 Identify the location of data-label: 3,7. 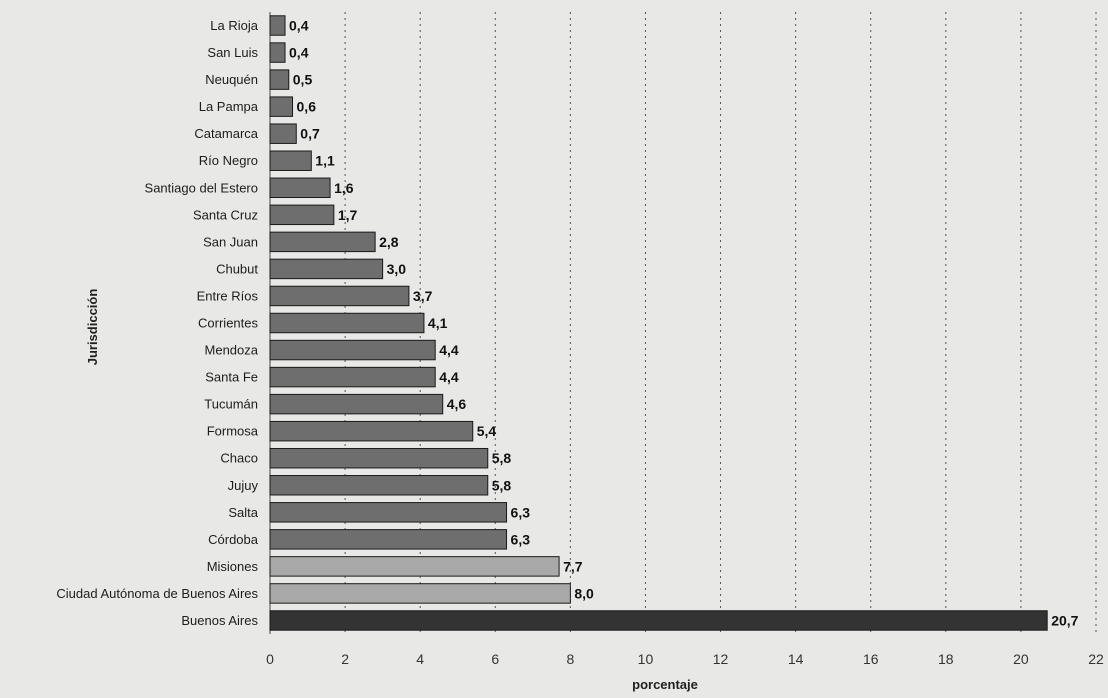
(423, 296).